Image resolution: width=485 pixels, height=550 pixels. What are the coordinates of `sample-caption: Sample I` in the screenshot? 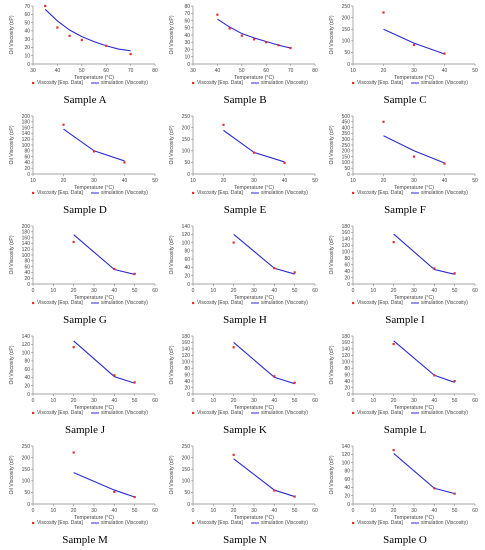 It's located at (405, 320).